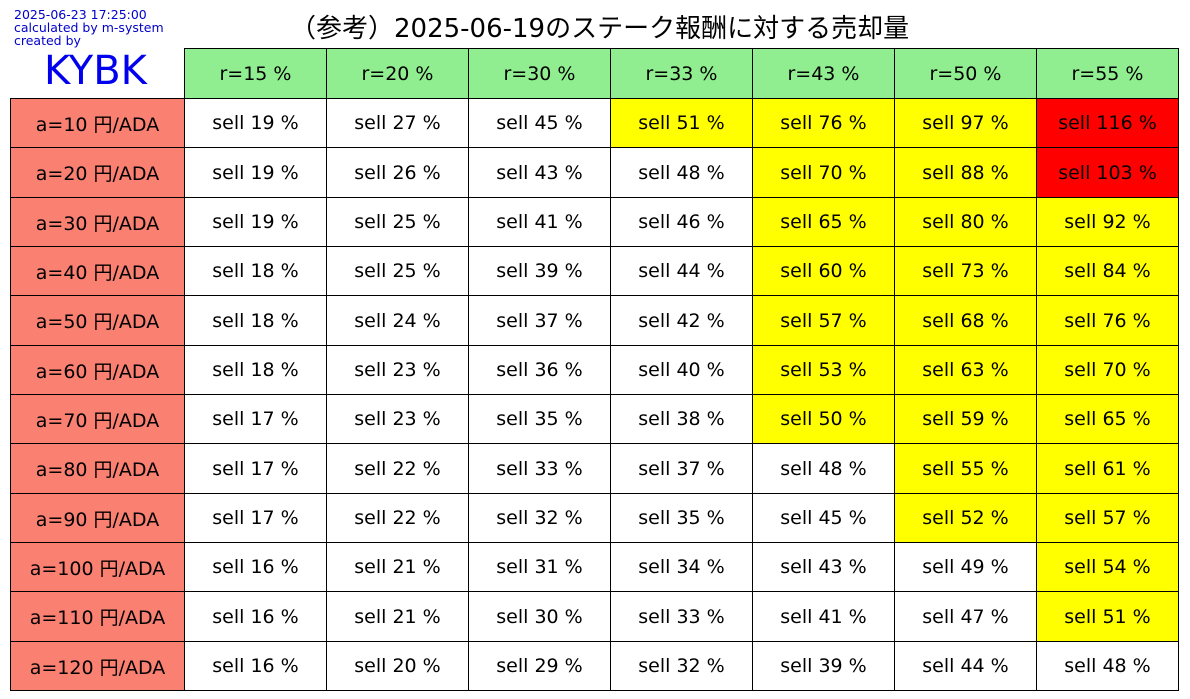  I want to click on data-cell: sell 49 %, so click(965, 567).